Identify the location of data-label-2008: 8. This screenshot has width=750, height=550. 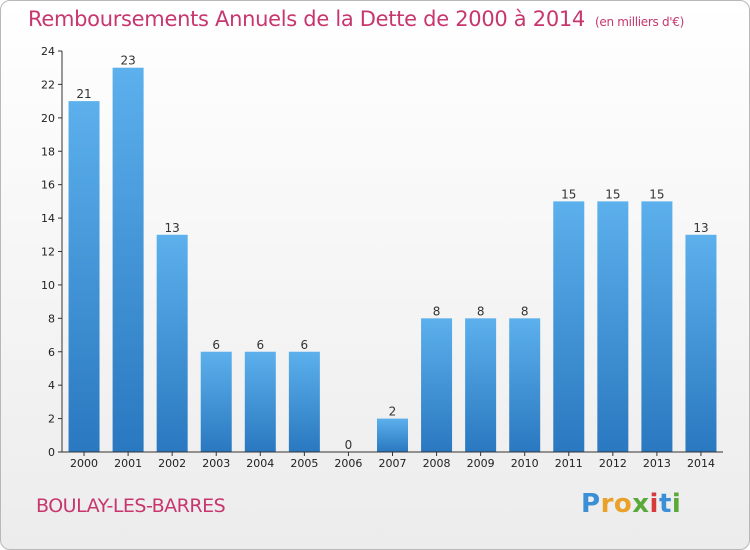
(437, 311).